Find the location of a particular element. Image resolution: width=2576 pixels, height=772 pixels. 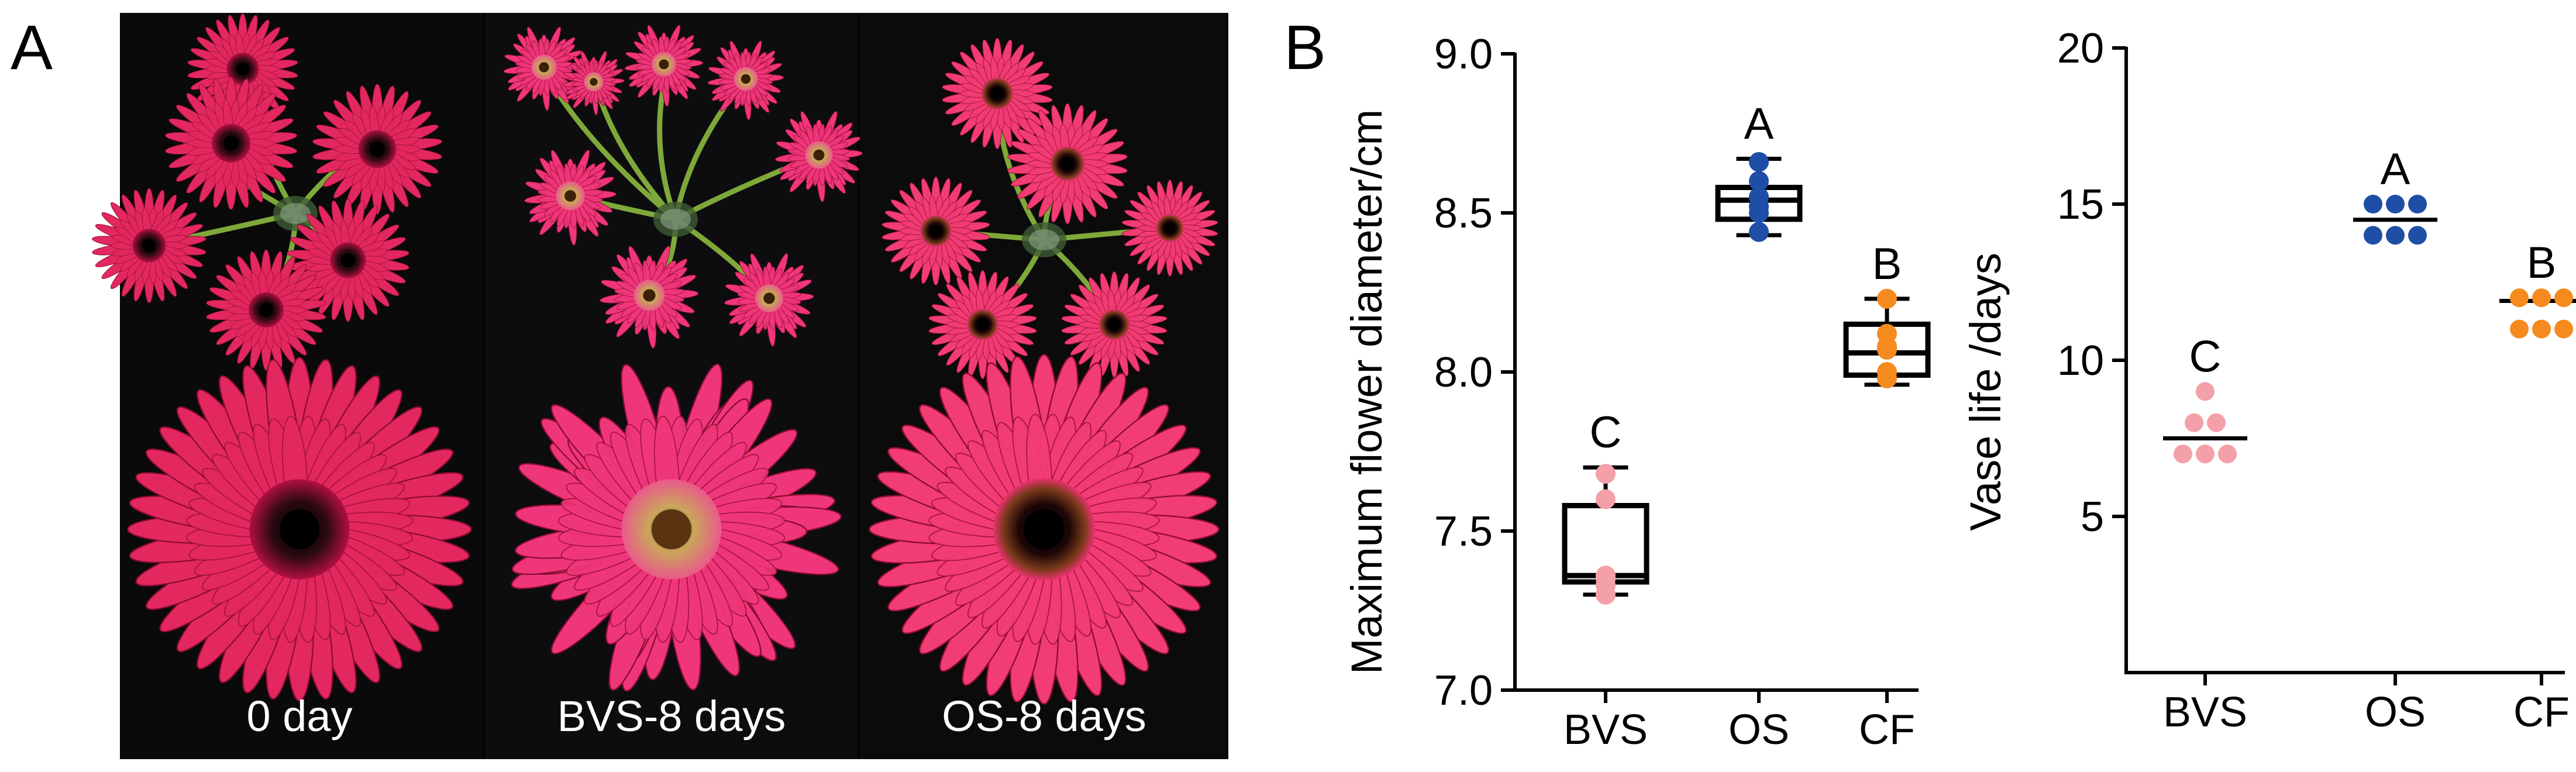

y-tick-label: 9.0 is located at coordinates (1463, 54).